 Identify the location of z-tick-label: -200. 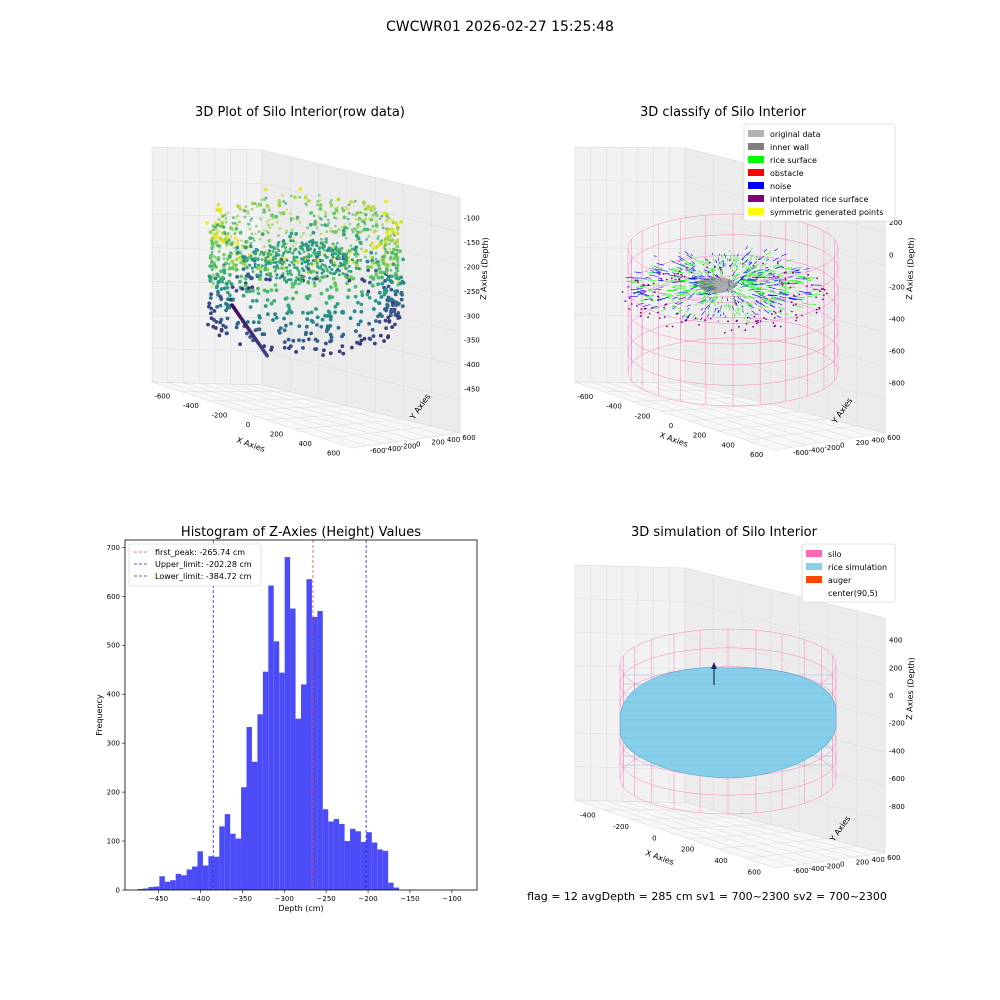
(472, 267).